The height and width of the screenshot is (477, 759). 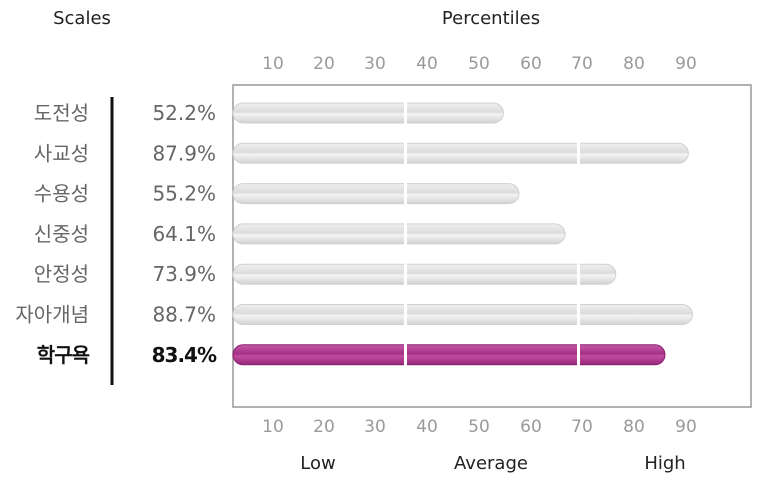 I want to click on top-tick-label: 40, so click(x=427, y=64).